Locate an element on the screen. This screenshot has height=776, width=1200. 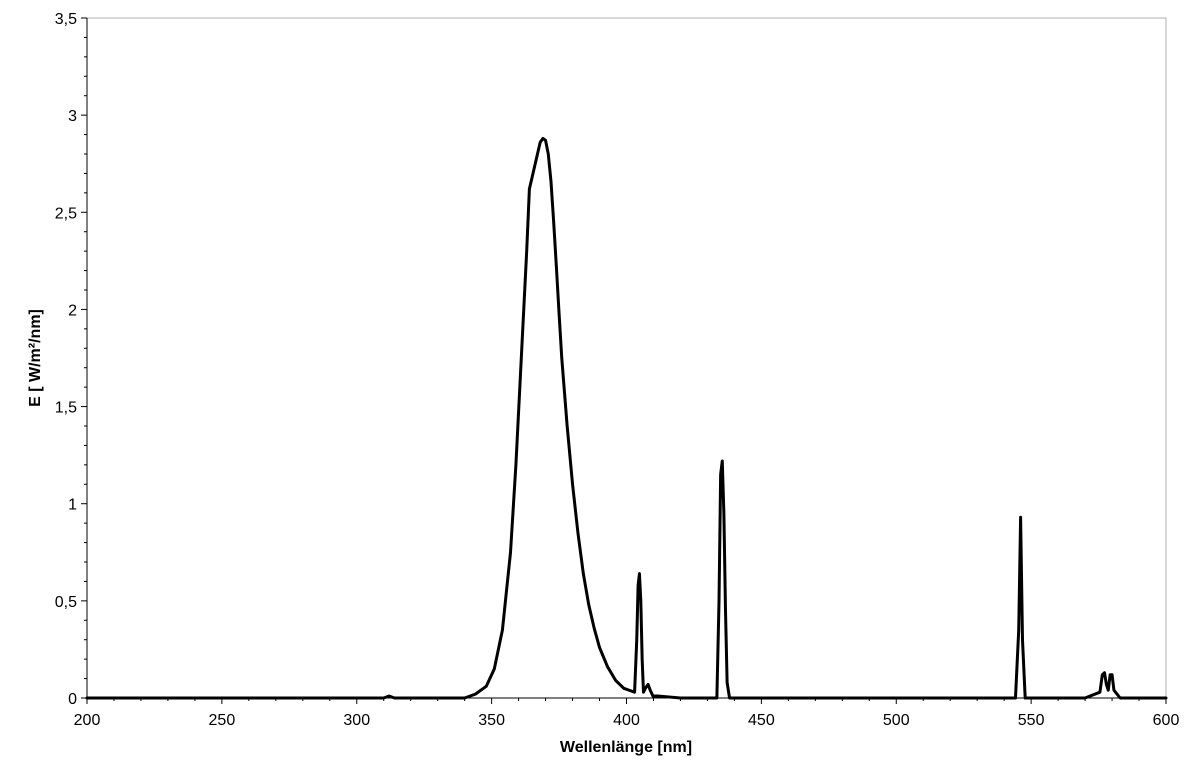
x-tick-label: 200 is located at coordinates (87, 720).